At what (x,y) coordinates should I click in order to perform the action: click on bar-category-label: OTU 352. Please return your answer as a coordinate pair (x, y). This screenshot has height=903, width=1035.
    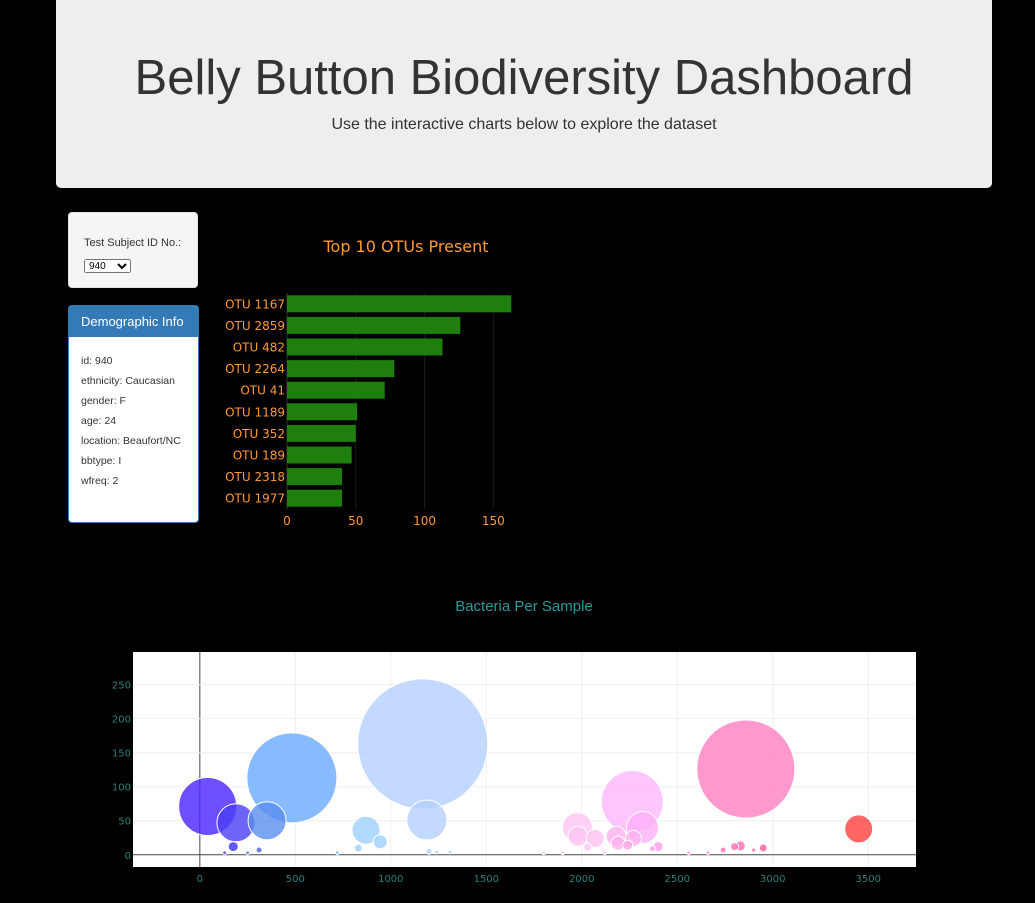
    Looking at the image, I should click on (259, 434).